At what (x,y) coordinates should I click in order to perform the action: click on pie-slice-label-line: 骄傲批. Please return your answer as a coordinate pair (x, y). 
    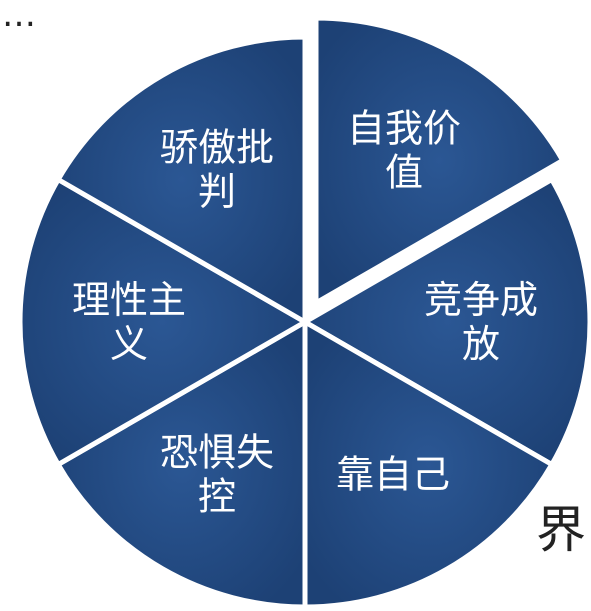
    Looking at the image, I should click on (217, 148).